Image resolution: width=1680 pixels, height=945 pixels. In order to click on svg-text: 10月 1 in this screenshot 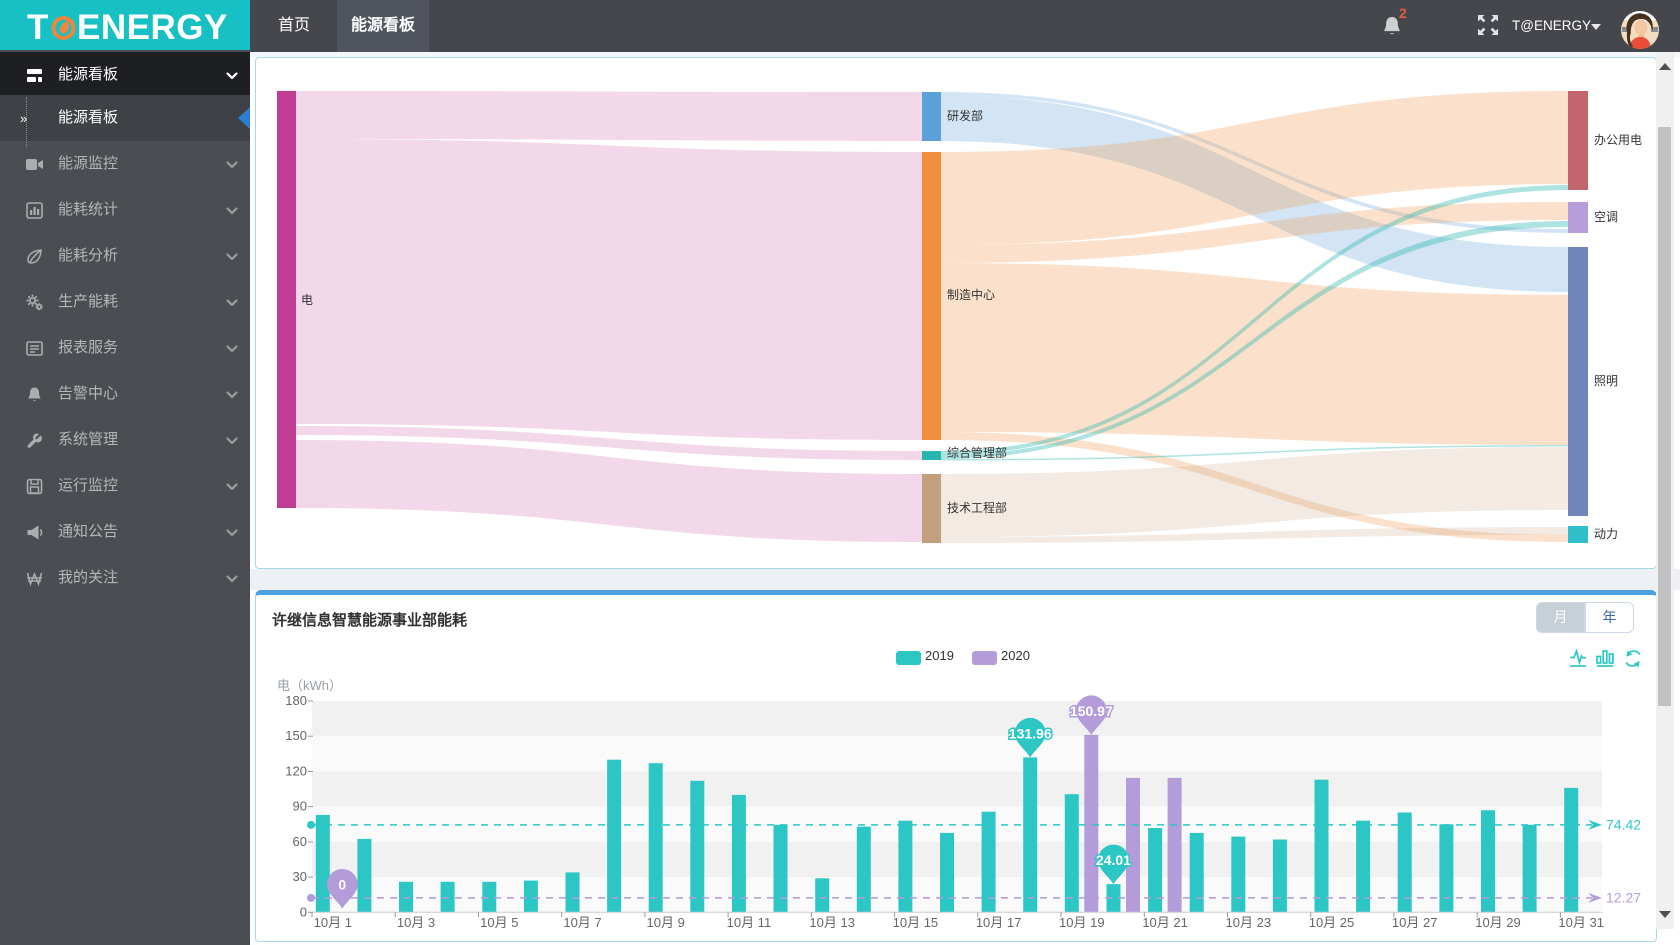, I will do `click(333, 922)`.